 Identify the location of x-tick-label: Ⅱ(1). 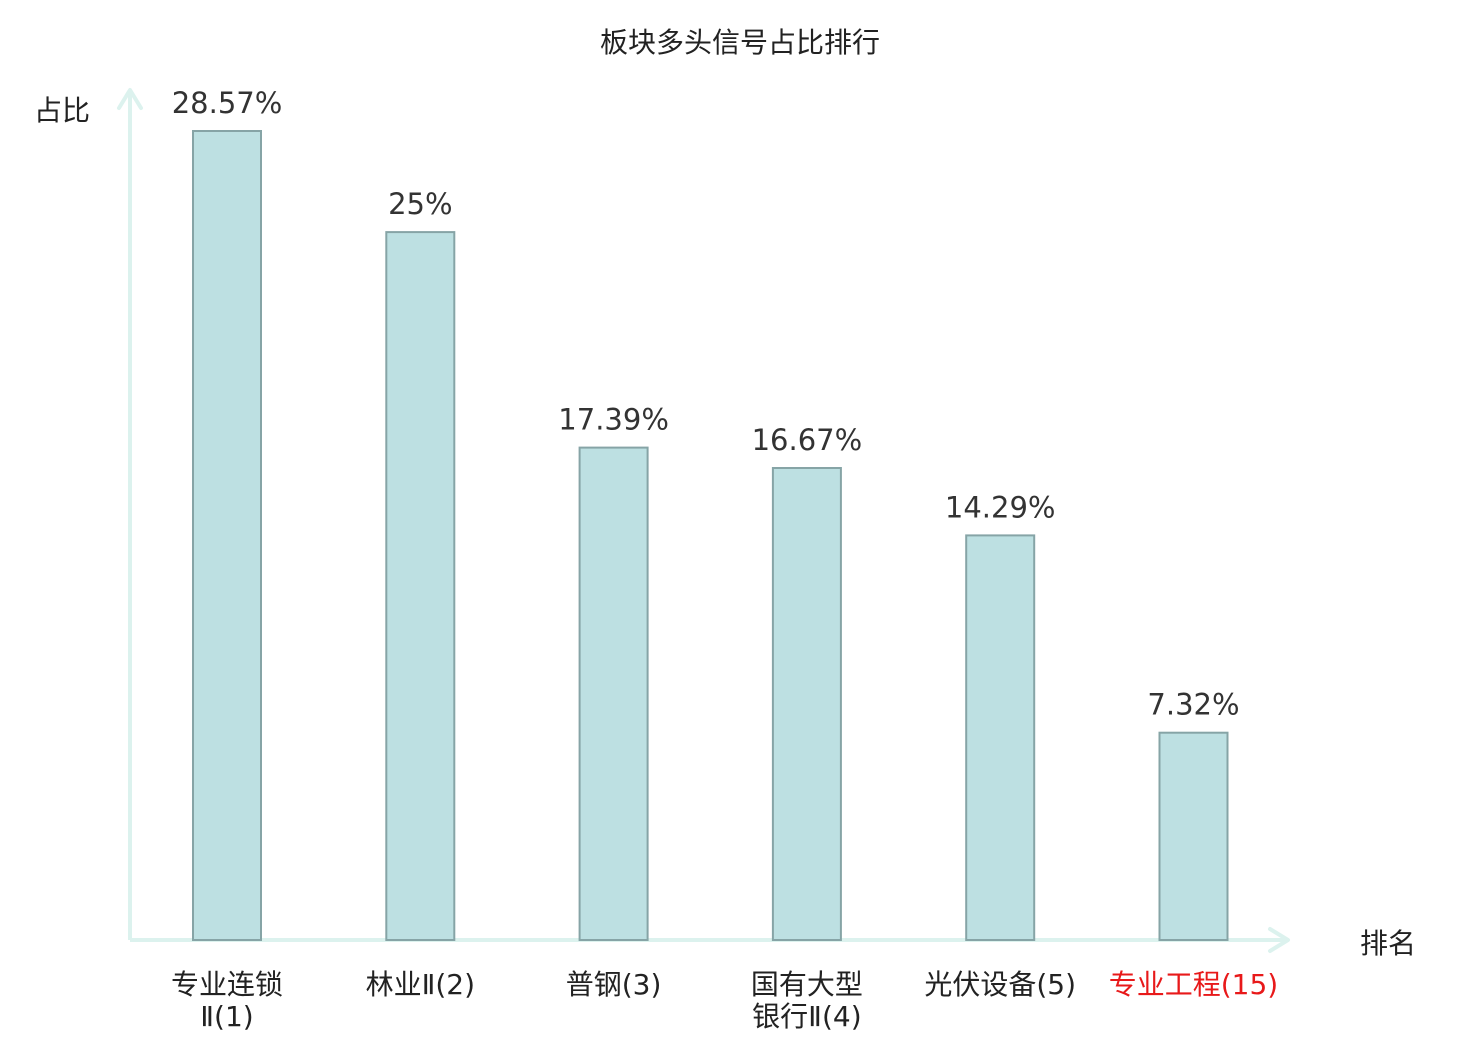
(226, 1016).